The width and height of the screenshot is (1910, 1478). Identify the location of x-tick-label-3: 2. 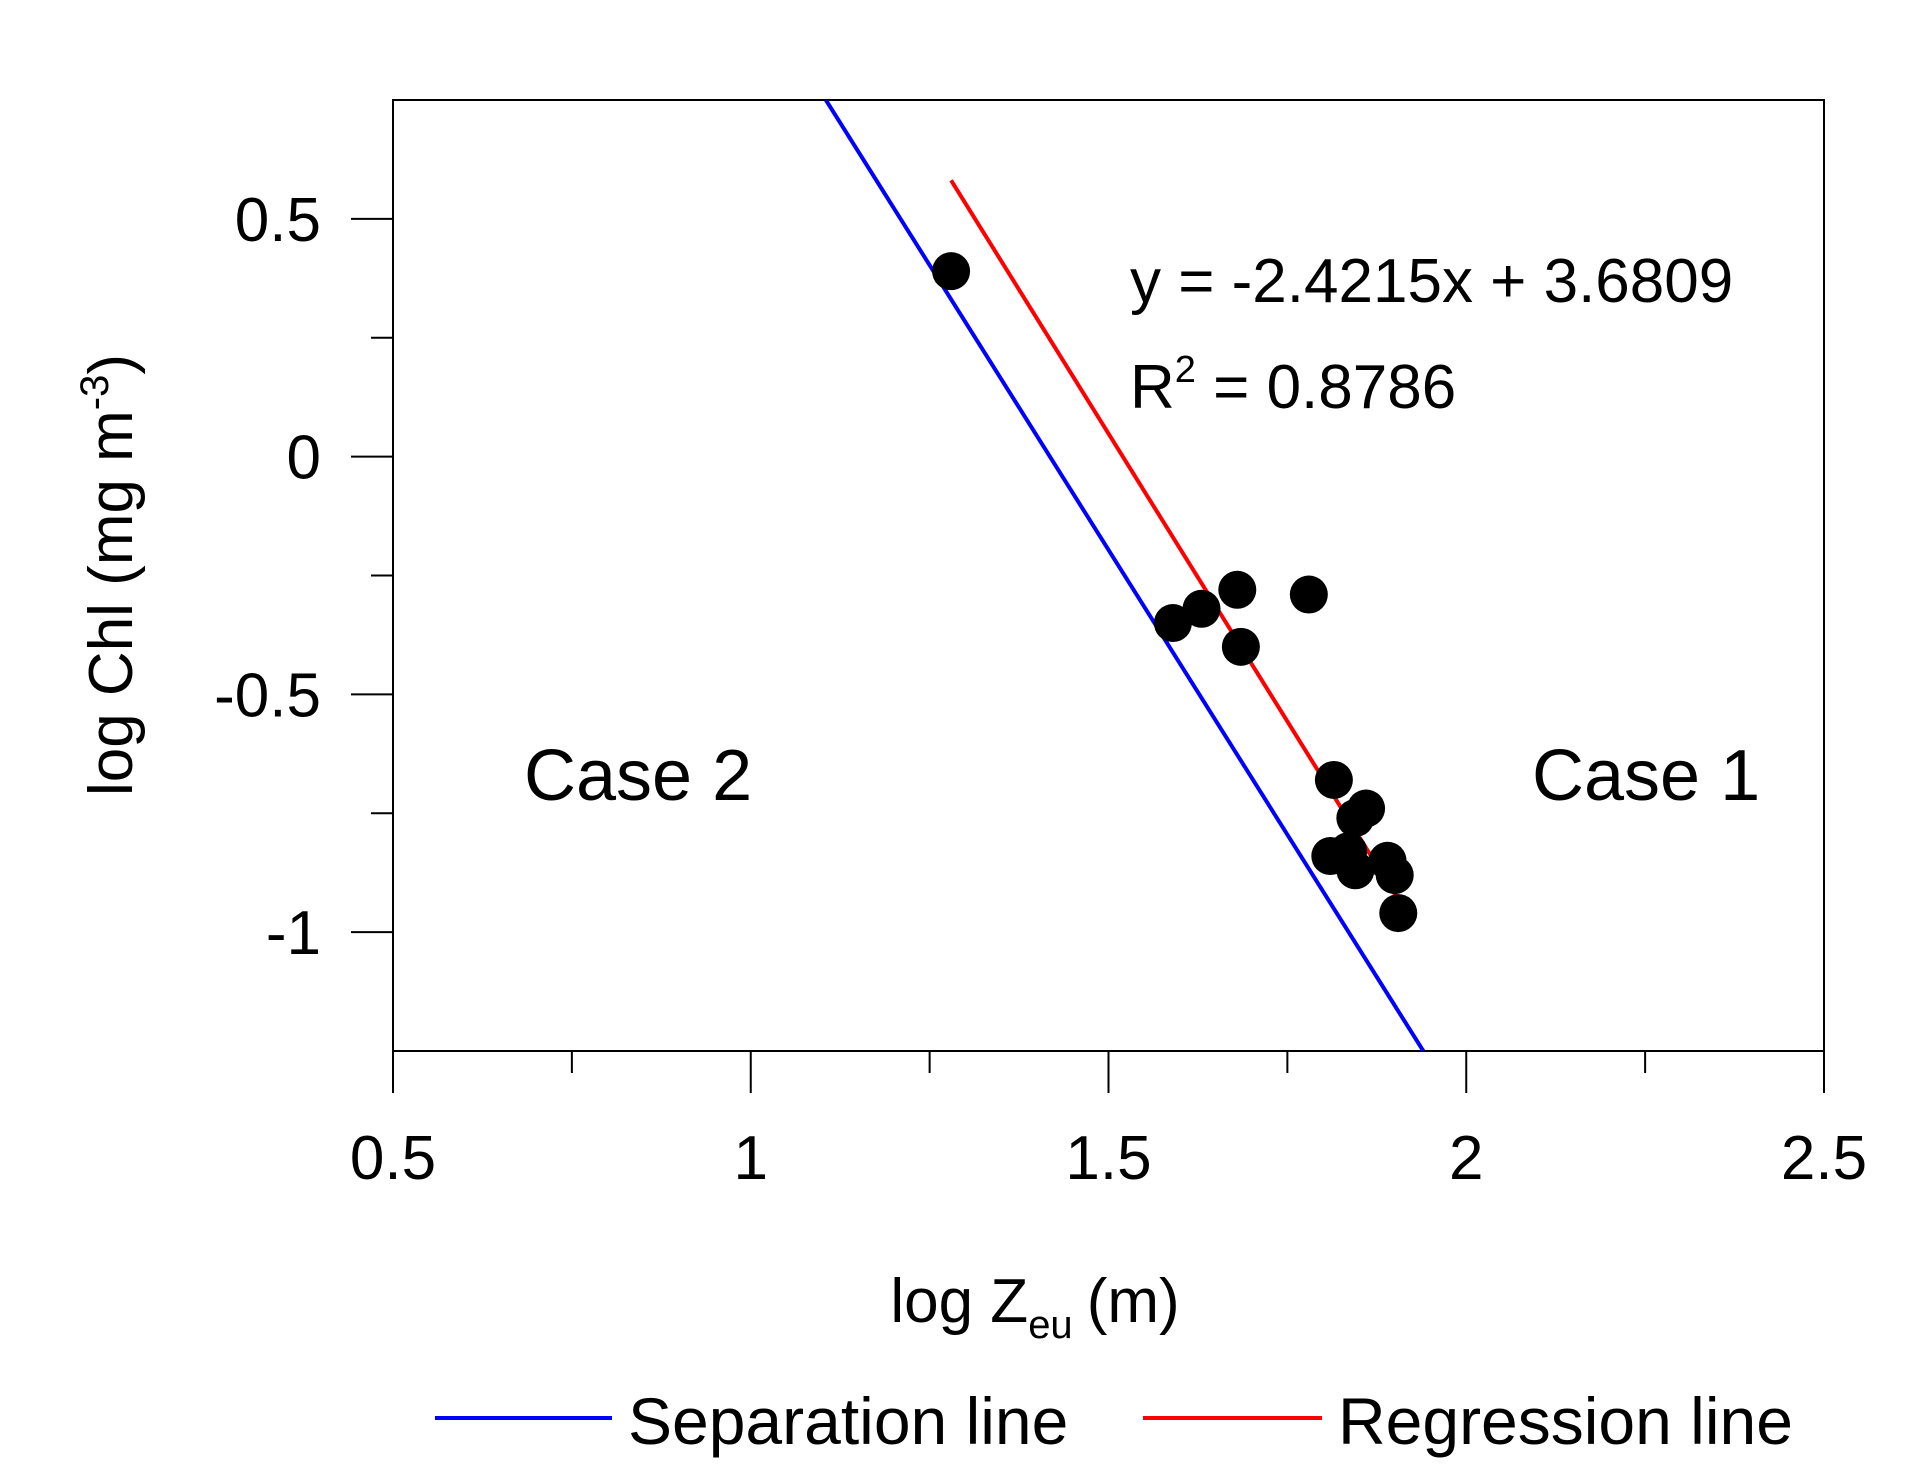
(1466, 1158).